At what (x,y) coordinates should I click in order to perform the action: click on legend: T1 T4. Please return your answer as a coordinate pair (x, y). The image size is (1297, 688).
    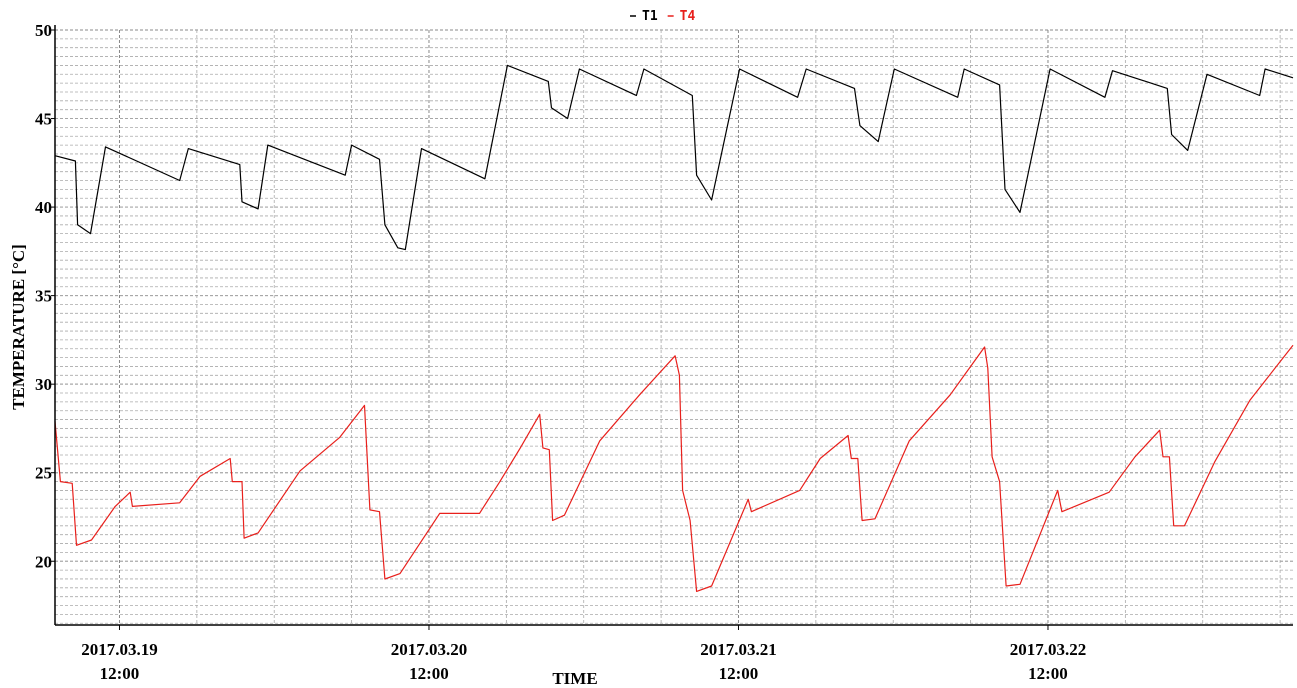
    Looking at the image, I should click on (662, 16).